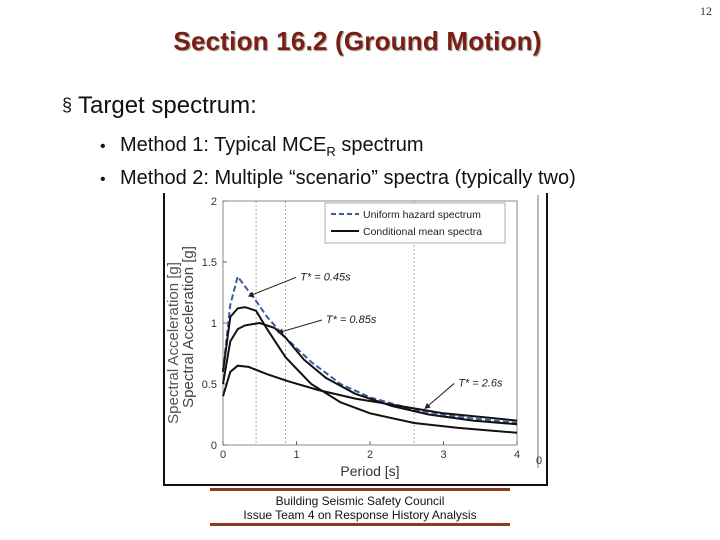 This screenshot has height=540, width=720. I want to click on series-layer, so click(370, 354).